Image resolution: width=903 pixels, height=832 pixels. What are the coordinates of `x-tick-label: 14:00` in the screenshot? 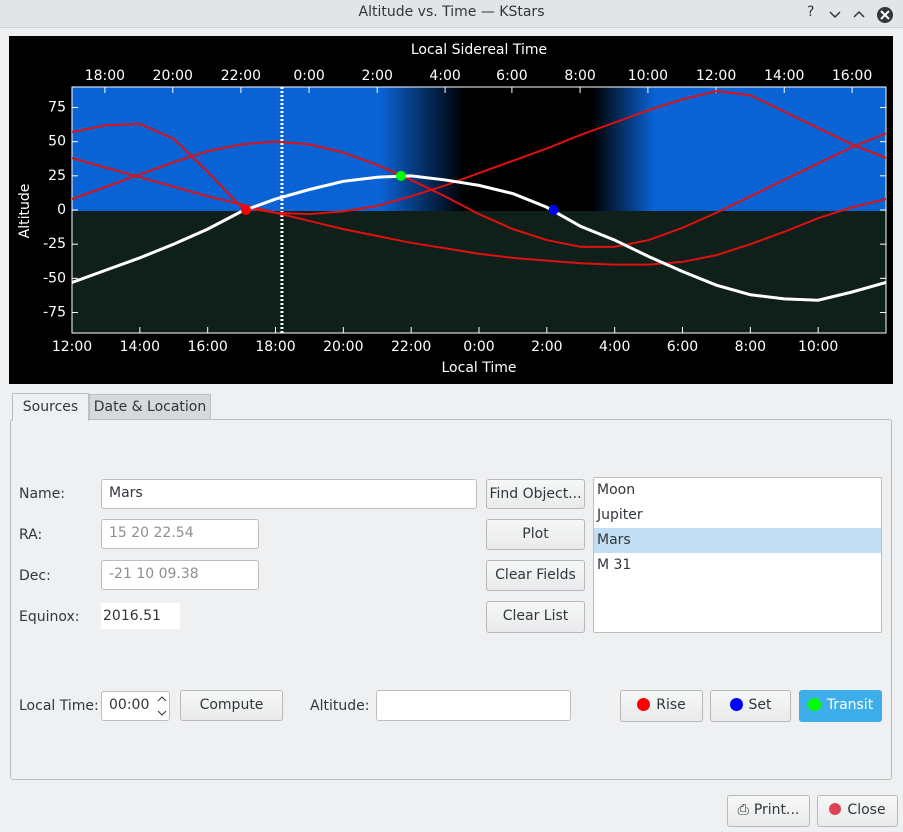 It's located at (140, 347).